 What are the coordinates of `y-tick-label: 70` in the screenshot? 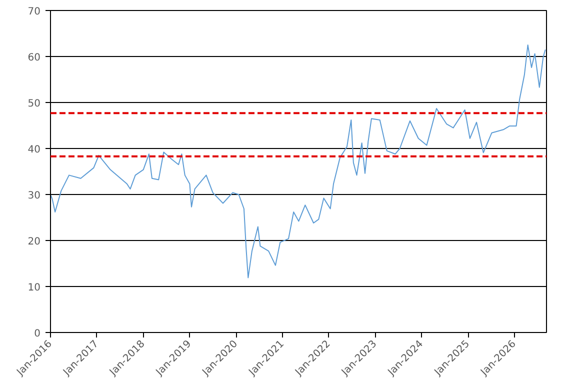 It's located at (34, 12).